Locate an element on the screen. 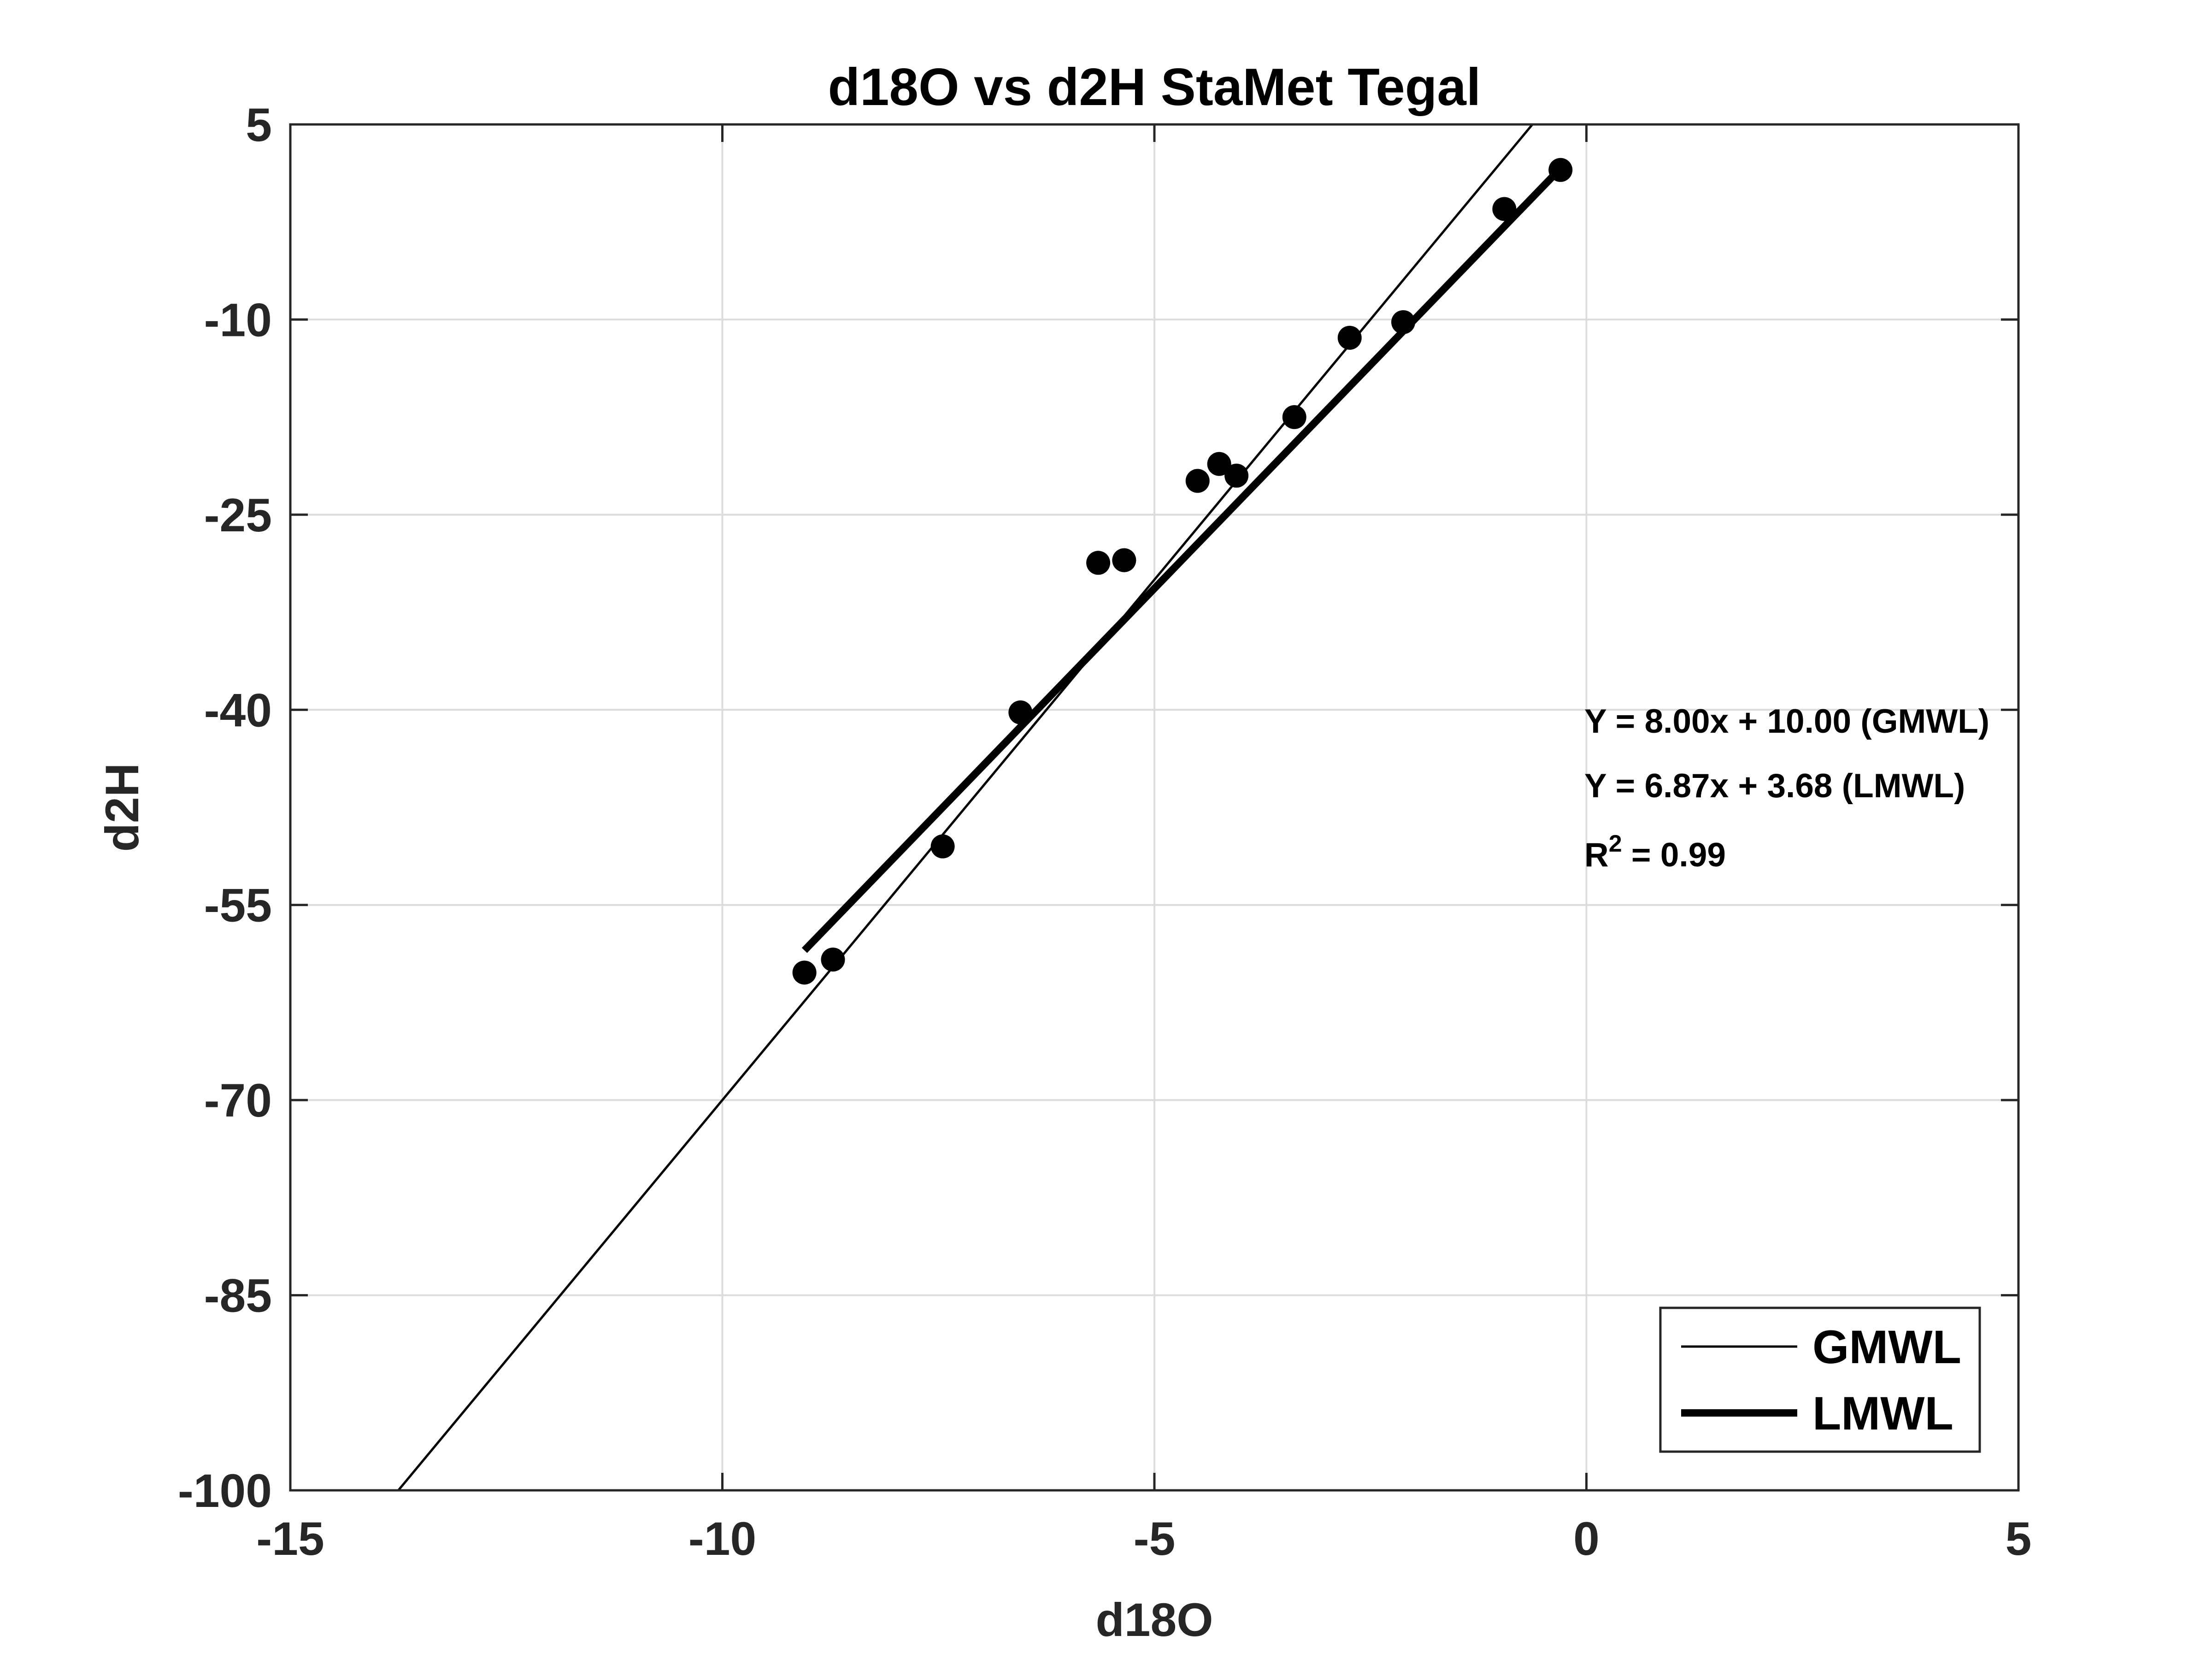  y-axis-label: d2H is located at coordinates (122, 807).